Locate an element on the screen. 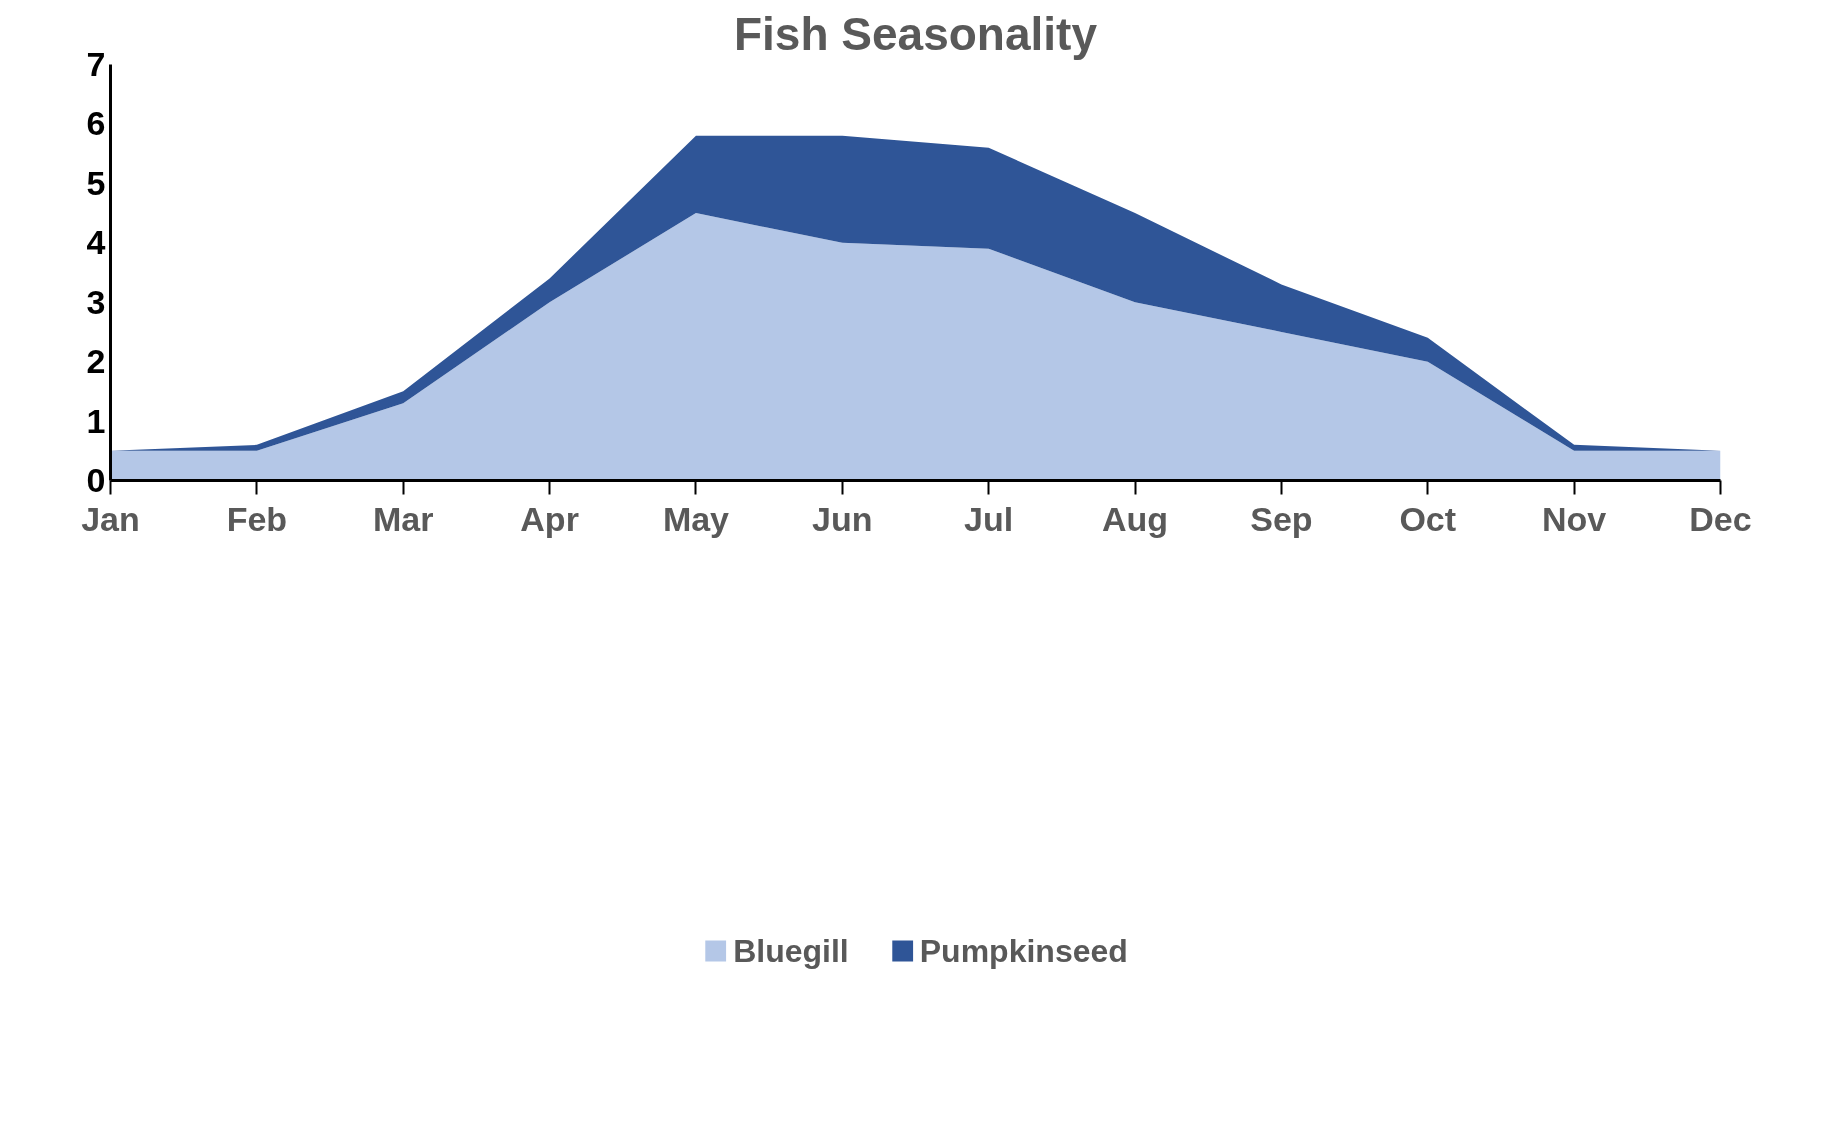 Image resolution: width=1835 pixels, height=1133 pixels. x-tick-label: Sep is located at coordinates (1281, 518).